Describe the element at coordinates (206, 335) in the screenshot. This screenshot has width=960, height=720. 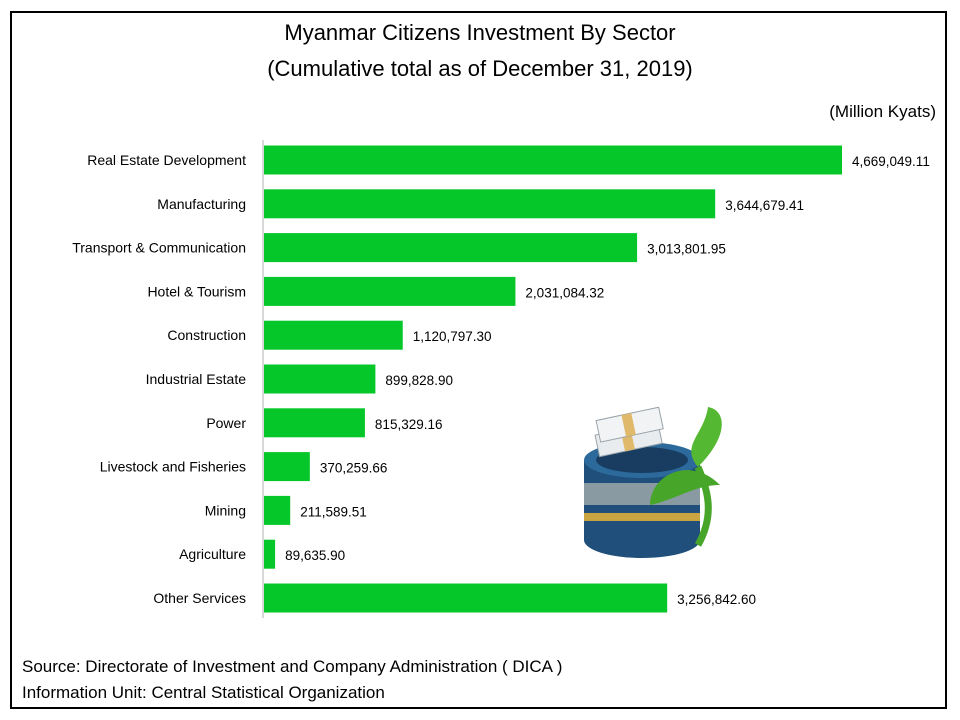
I see `category-label: Construction` at that location.